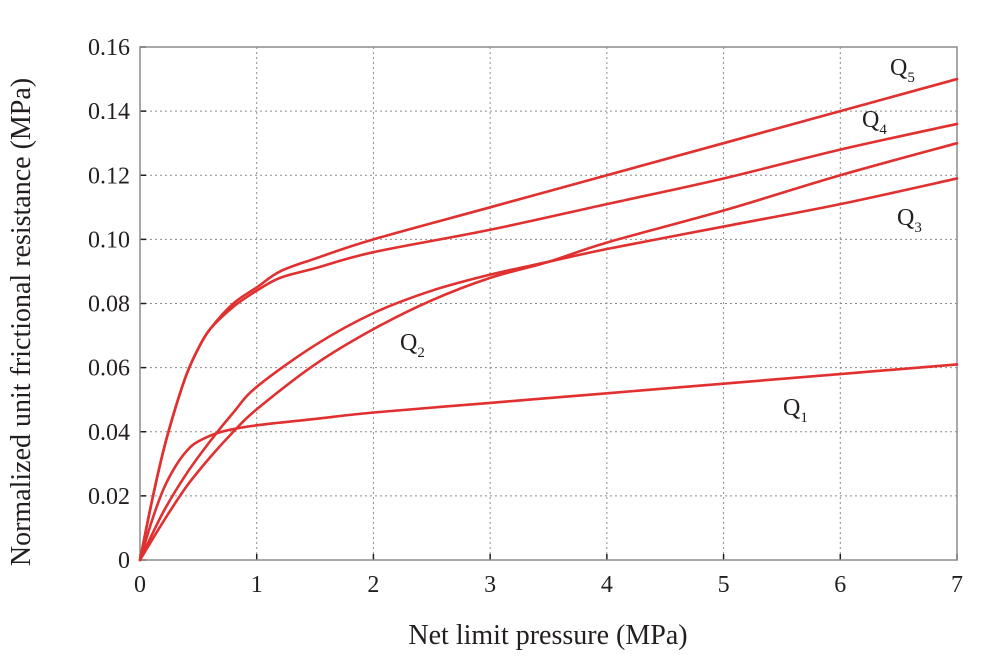 This screenshot has height=663, width=985. What do you see at coordinates (840, 585) in the screenshot?
I see `x-tick-label: 6` at bounding box center [840, 585].